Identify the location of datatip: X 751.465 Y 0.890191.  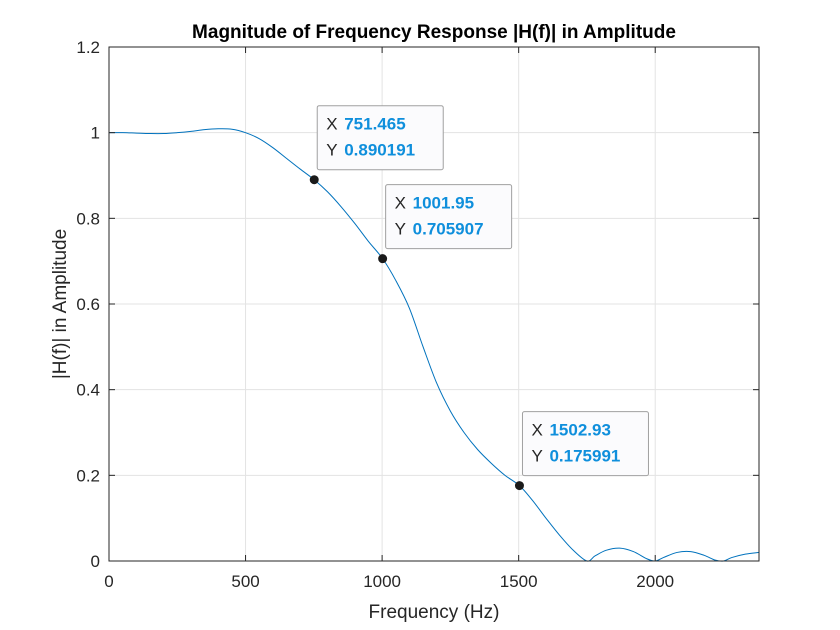
(376, 145).